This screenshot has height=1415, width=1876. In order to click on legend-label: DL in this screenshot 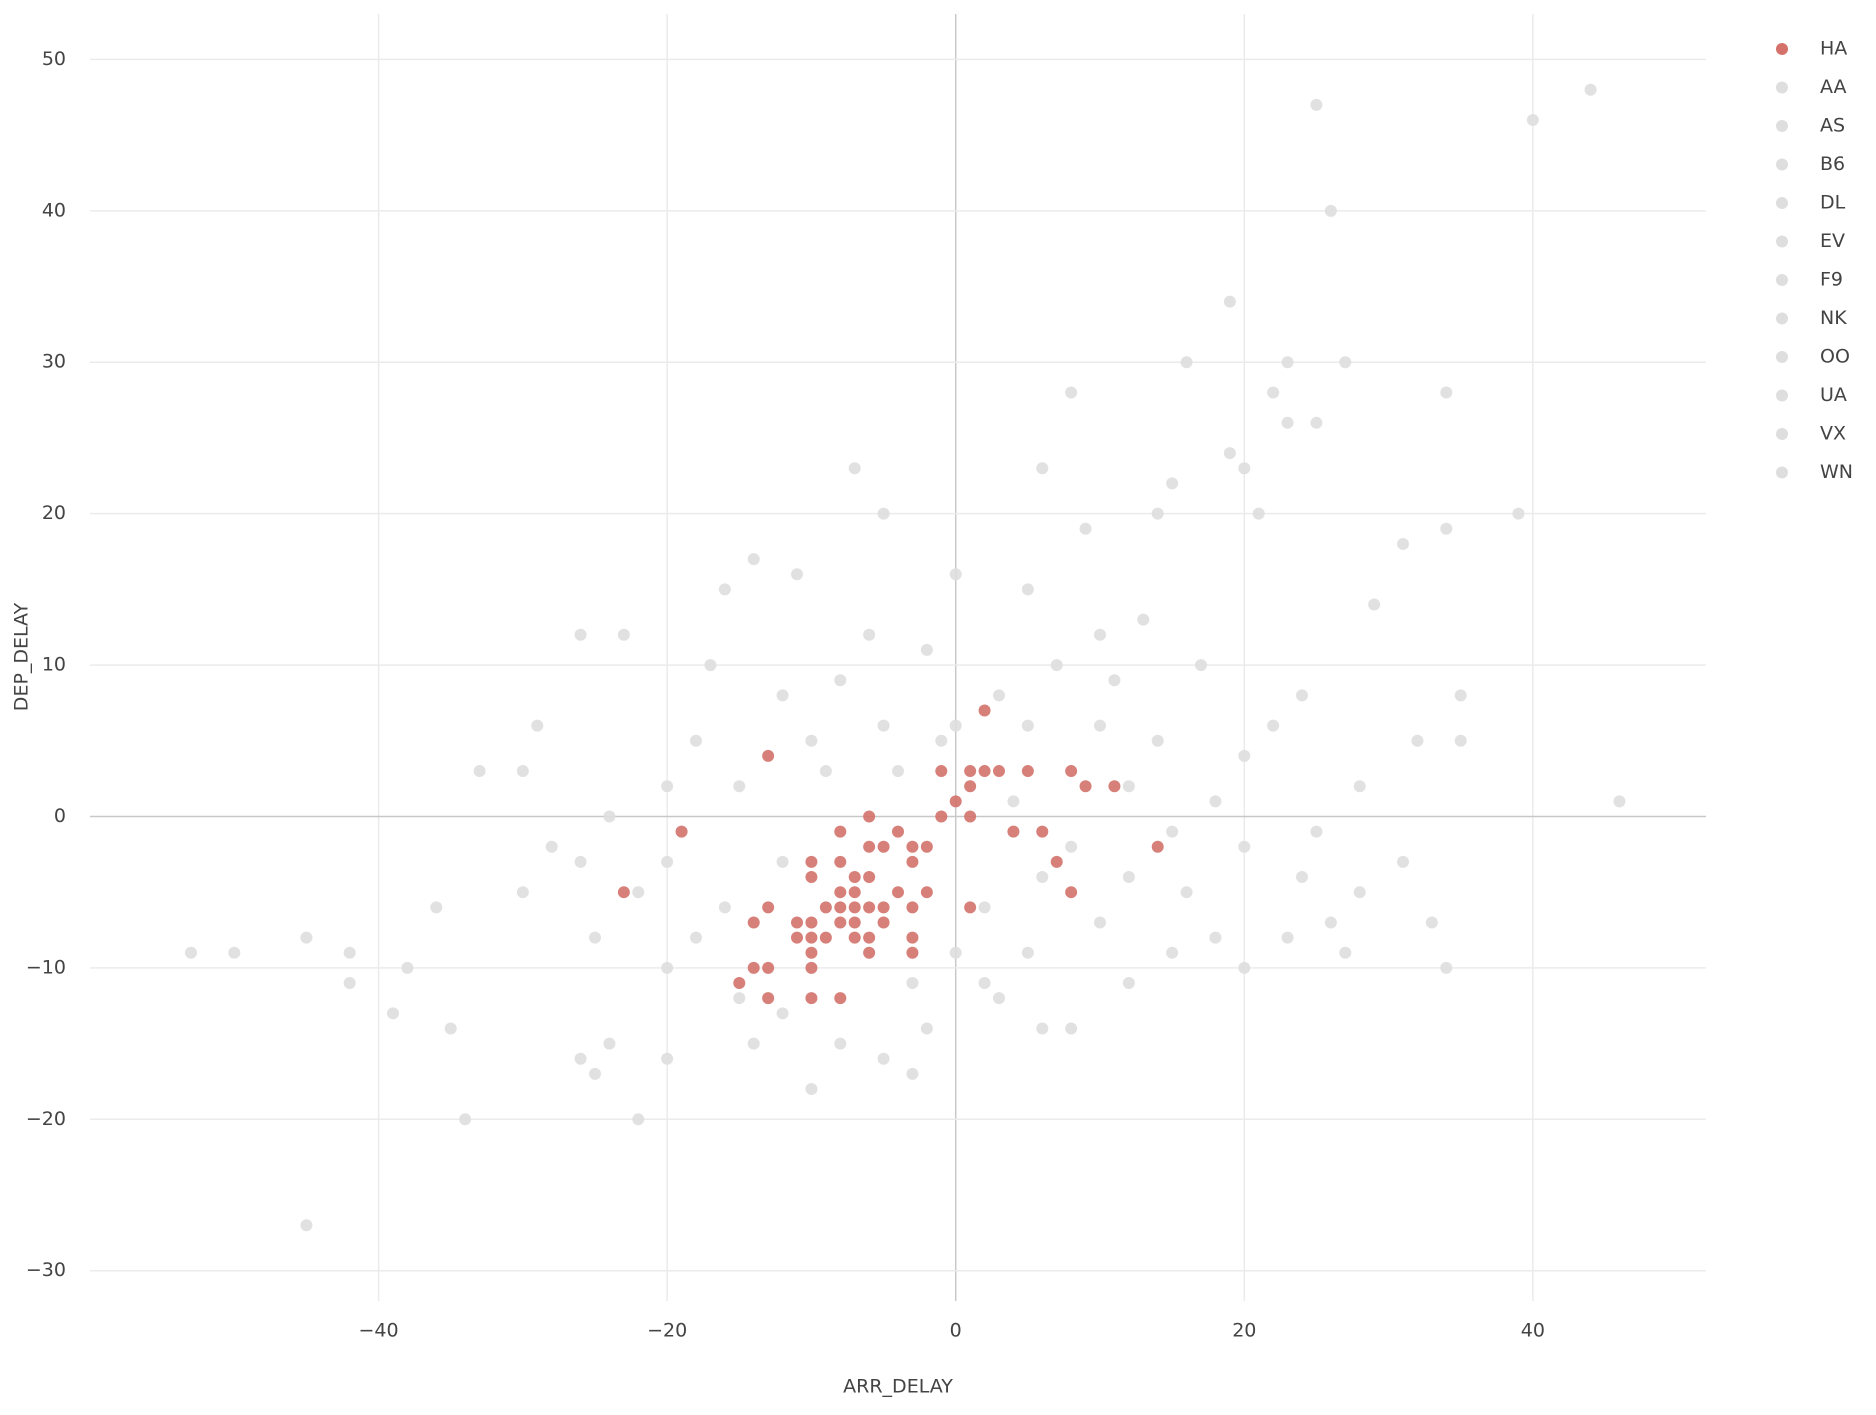, I will do `click(1833, 203)`.